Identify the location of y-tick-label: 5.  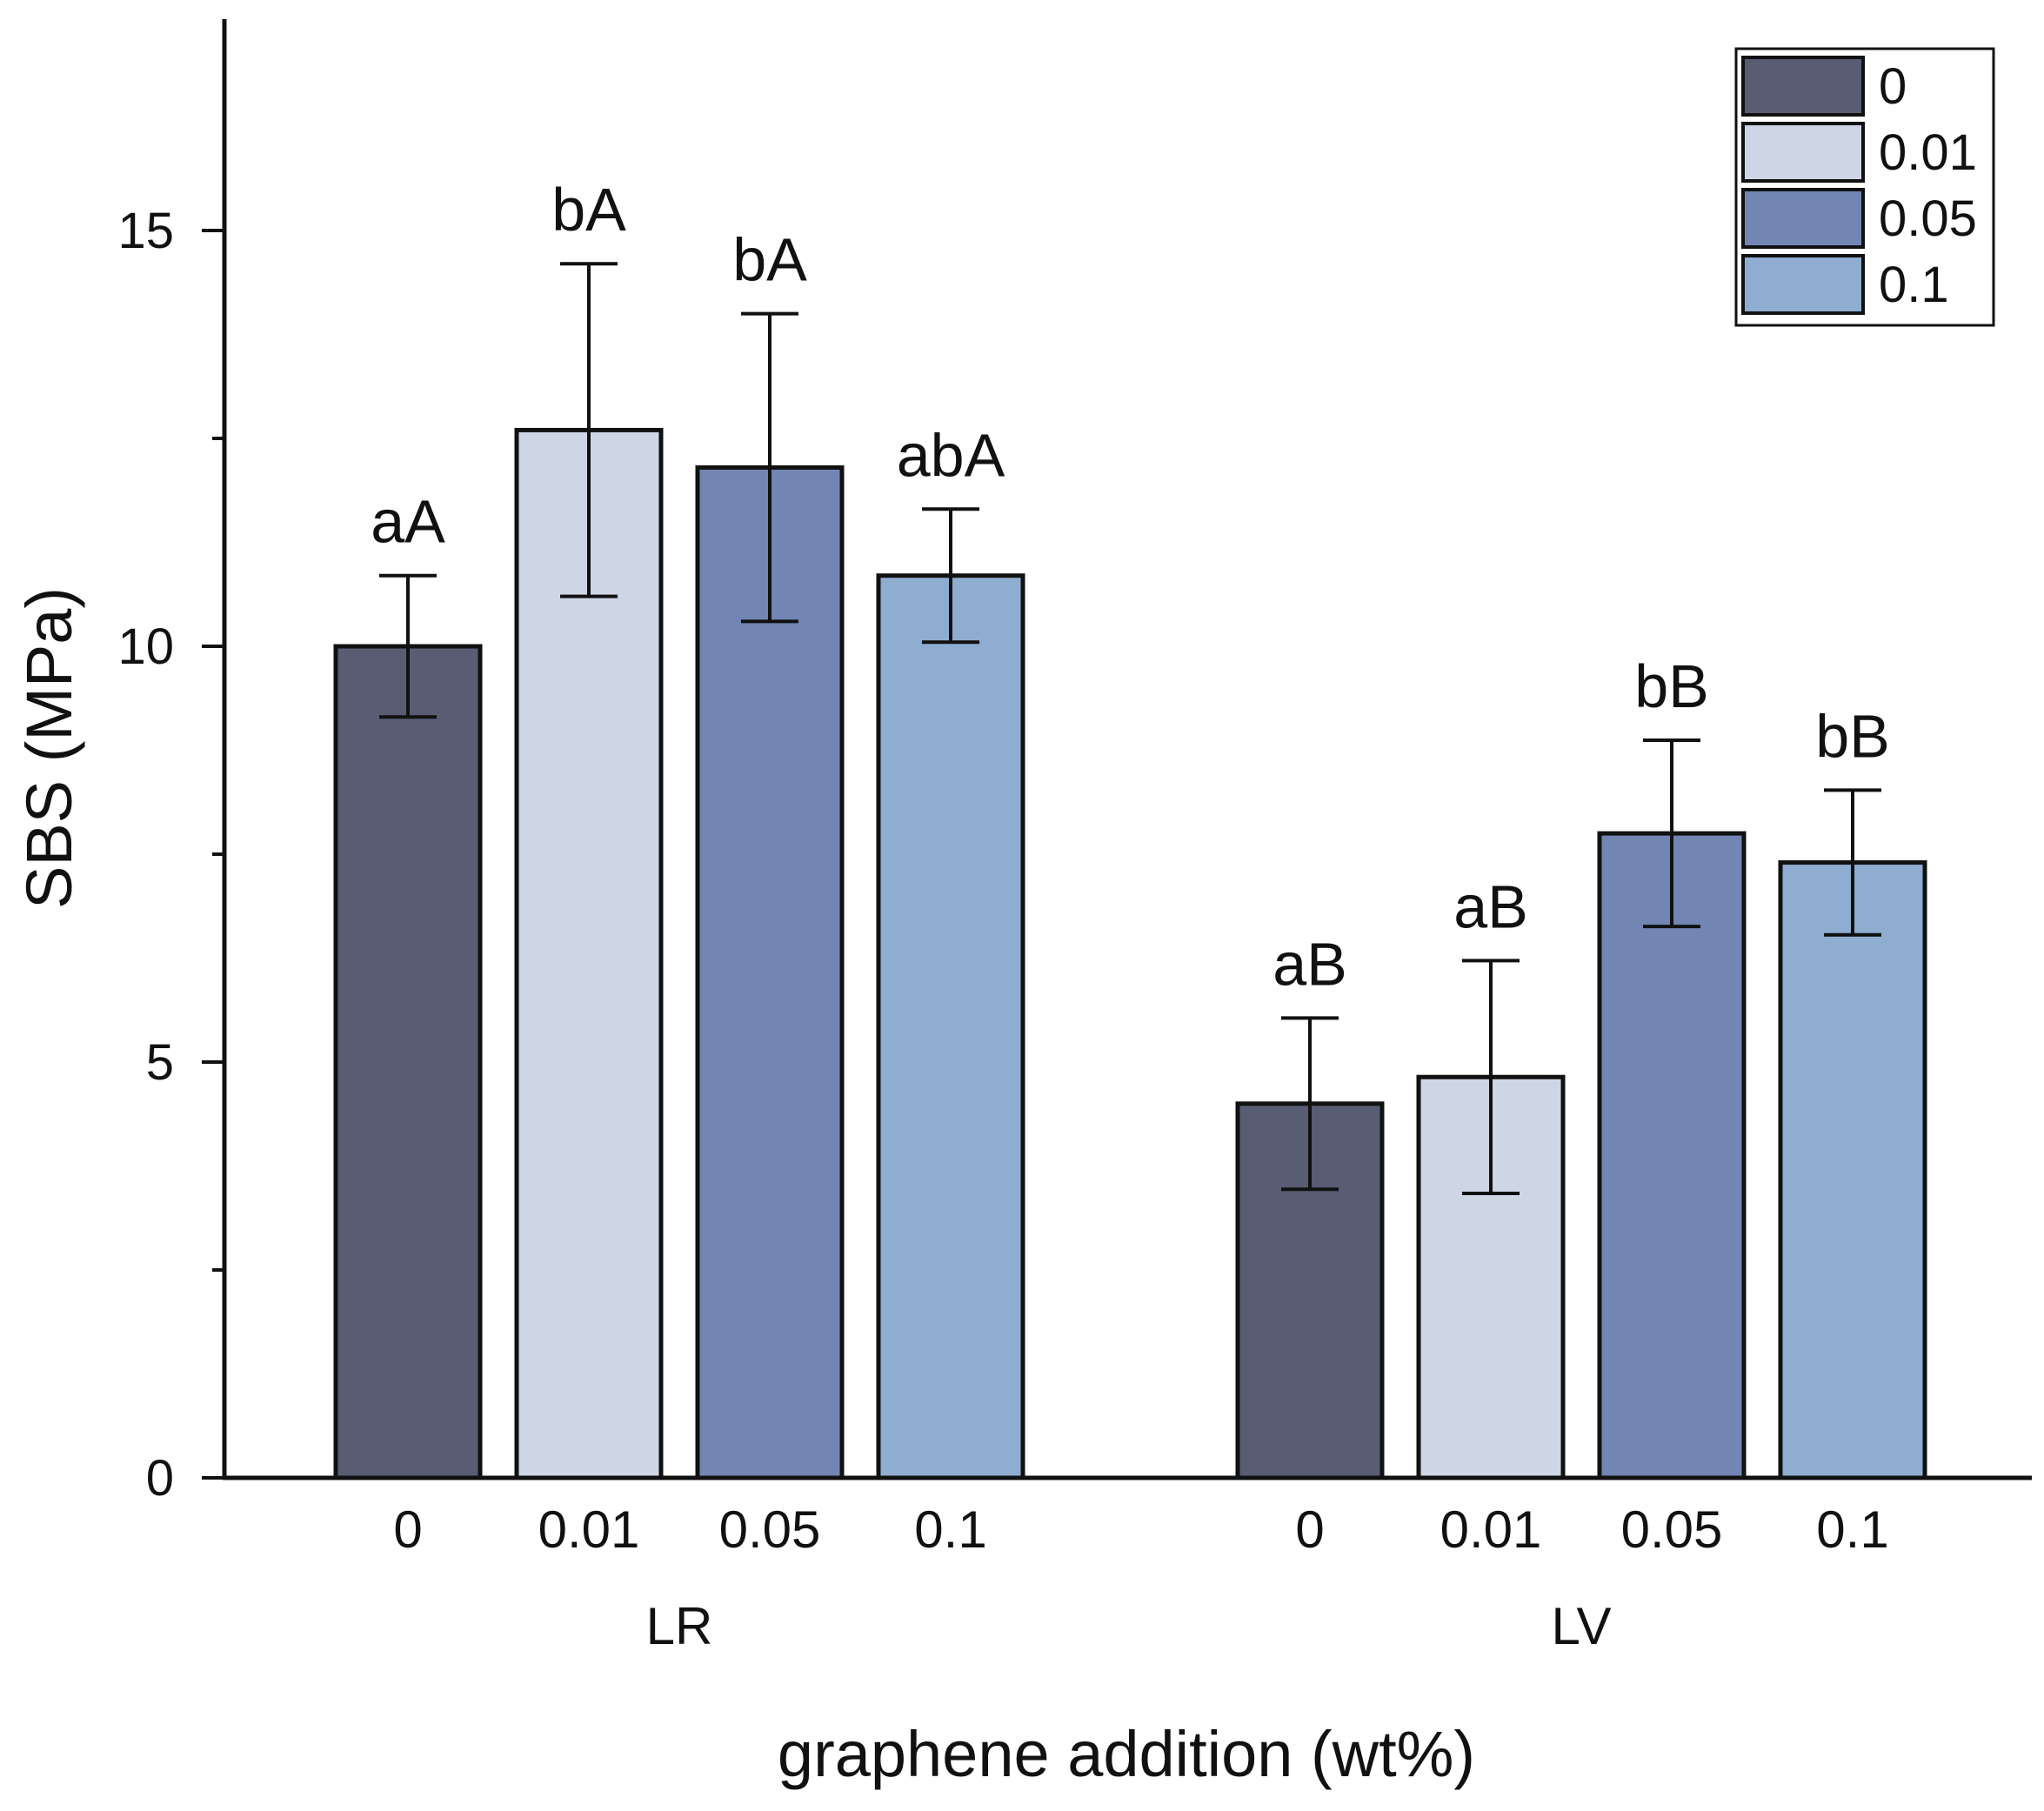
(160, 1062).